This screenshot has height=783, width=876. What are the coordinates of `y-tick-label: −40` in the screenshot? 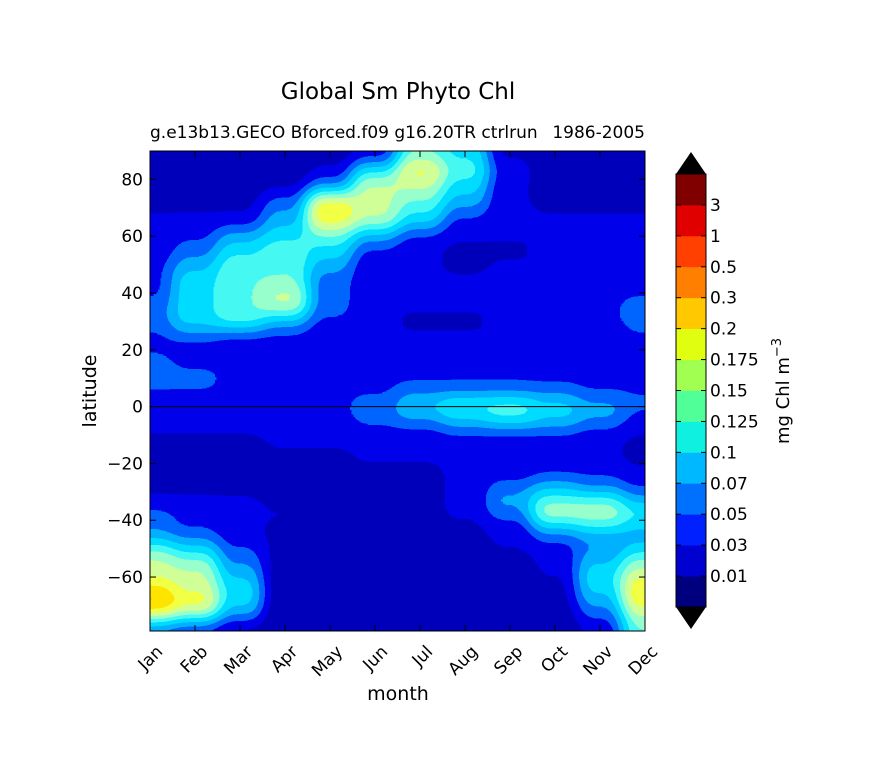 It's located at (125, 521).